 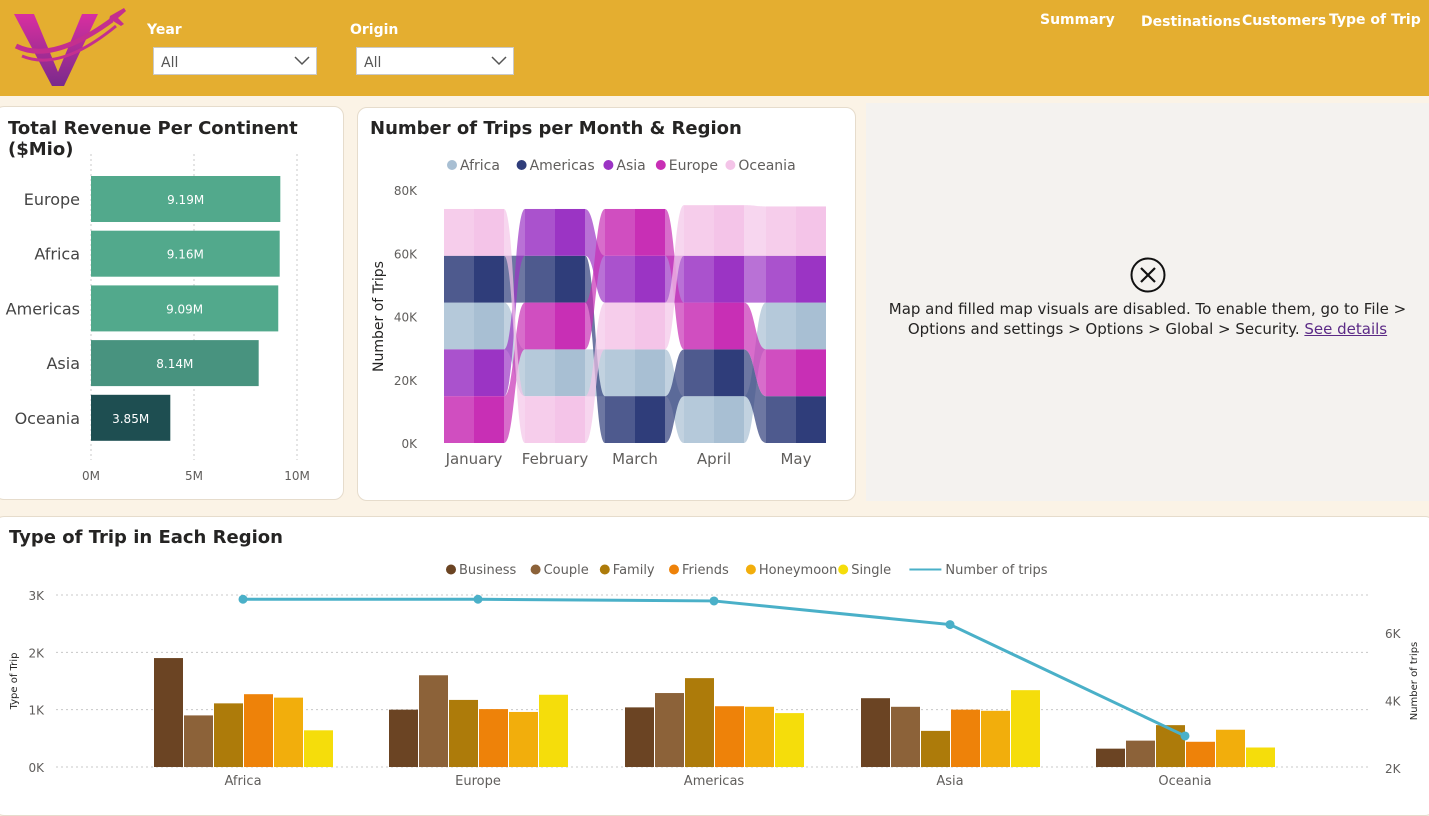 I want to click on close-circle-icon, so click(x=1148, y=275).